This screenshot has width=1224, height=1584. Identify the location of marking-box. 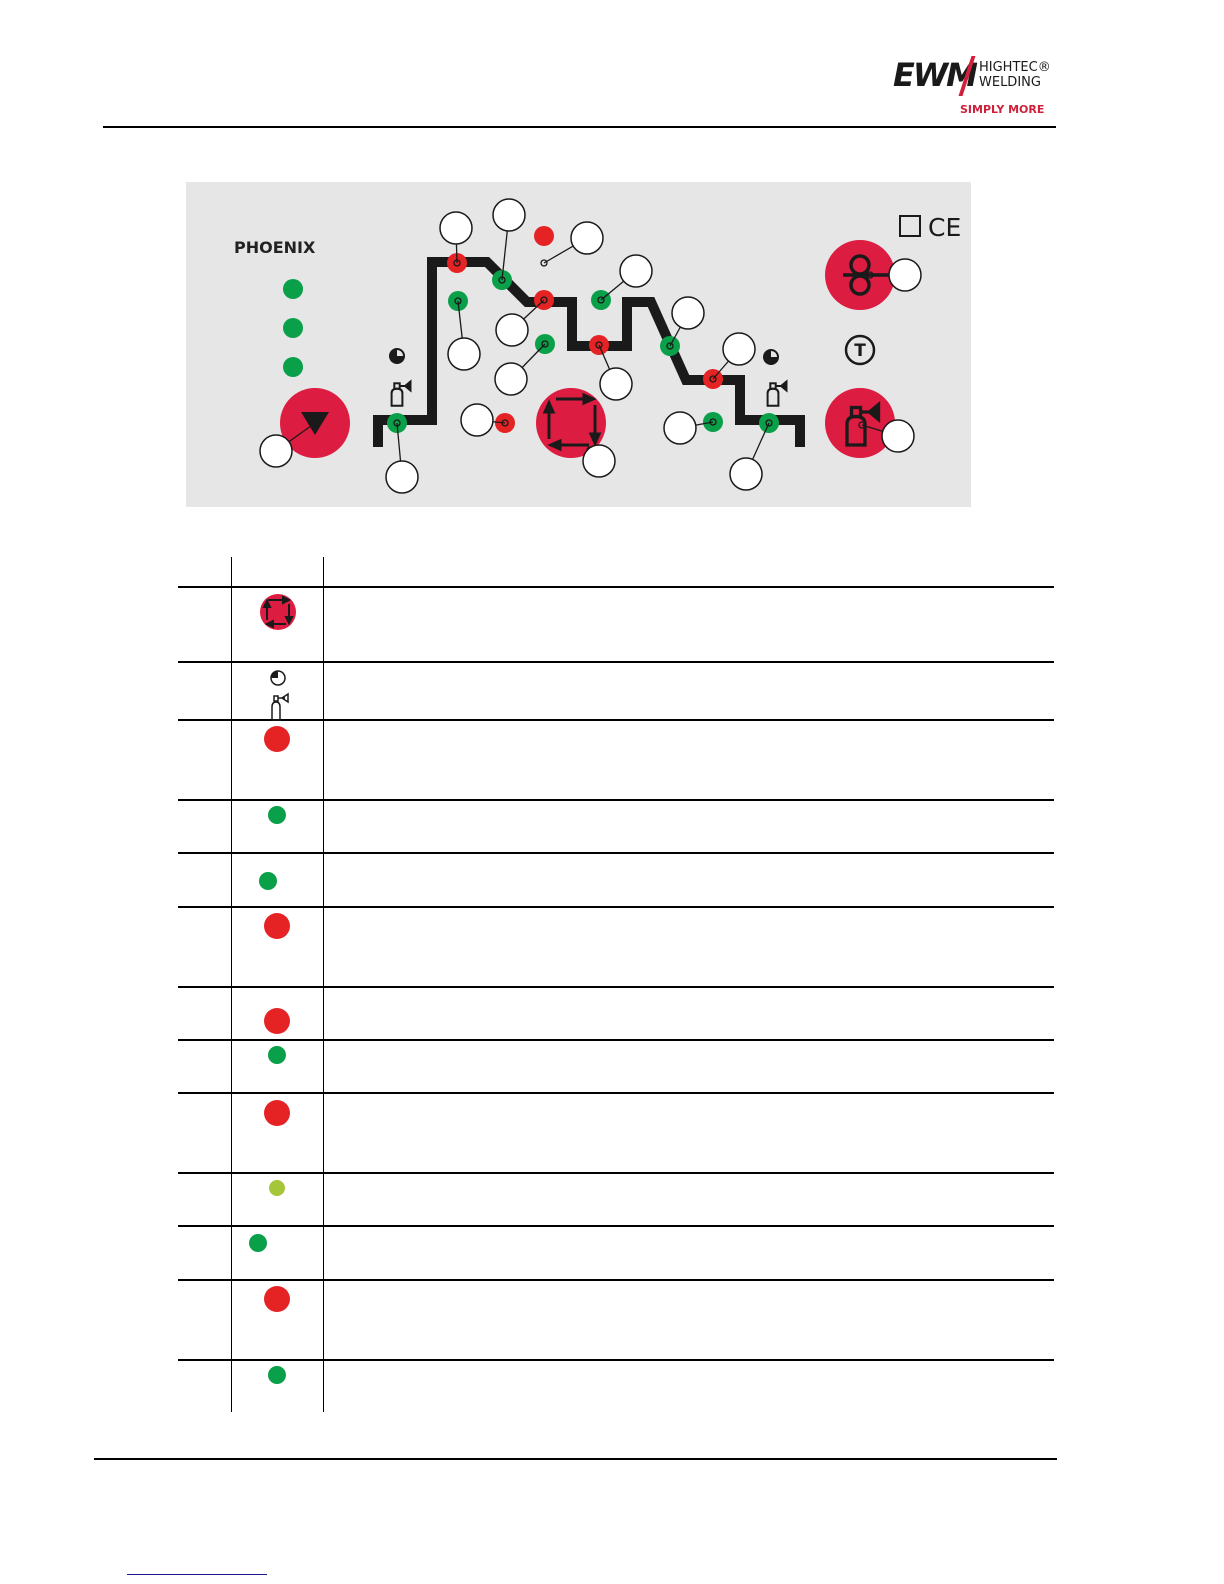
(910, 226).